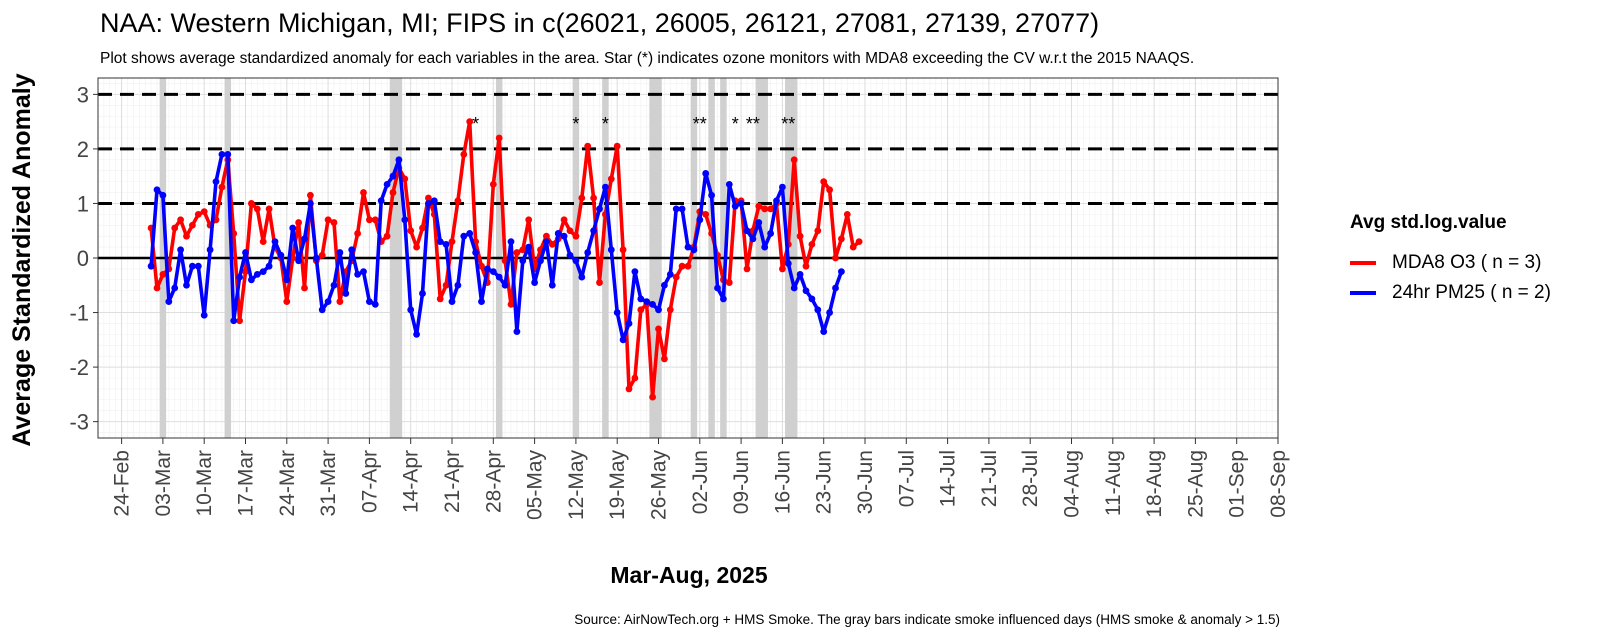  What do you see at coordinates (328, 483) in the screenshot?
I see `x-tick-label: 31-Mar` at bounding box center [328, 483].